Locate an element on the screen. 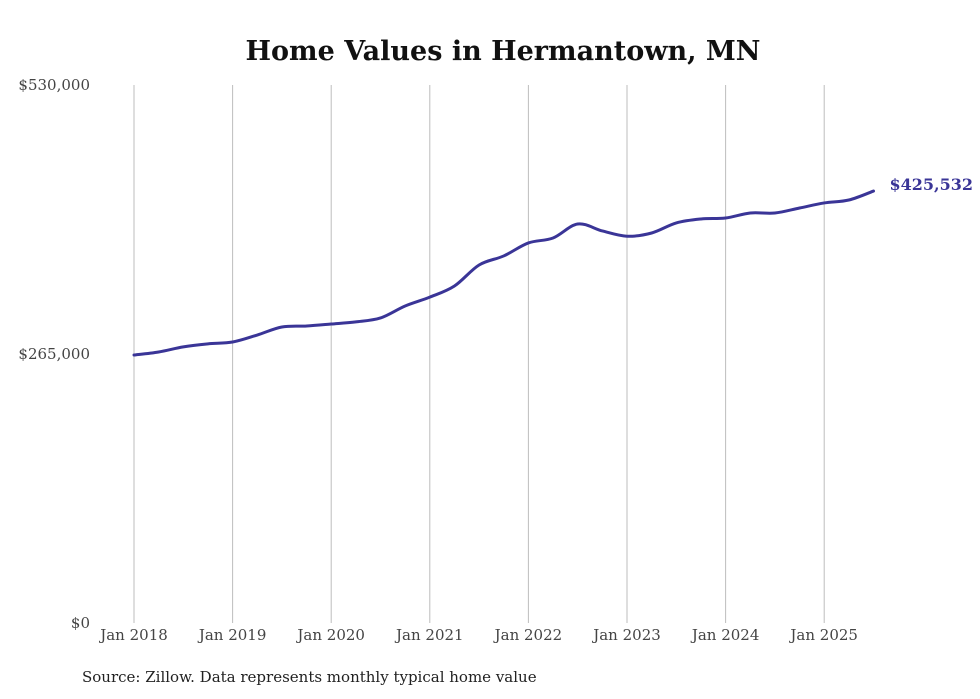 The height and width of the screenshot is (699, 980). x-tick-label: Jan 2019 is located at coordinates (232, 635).